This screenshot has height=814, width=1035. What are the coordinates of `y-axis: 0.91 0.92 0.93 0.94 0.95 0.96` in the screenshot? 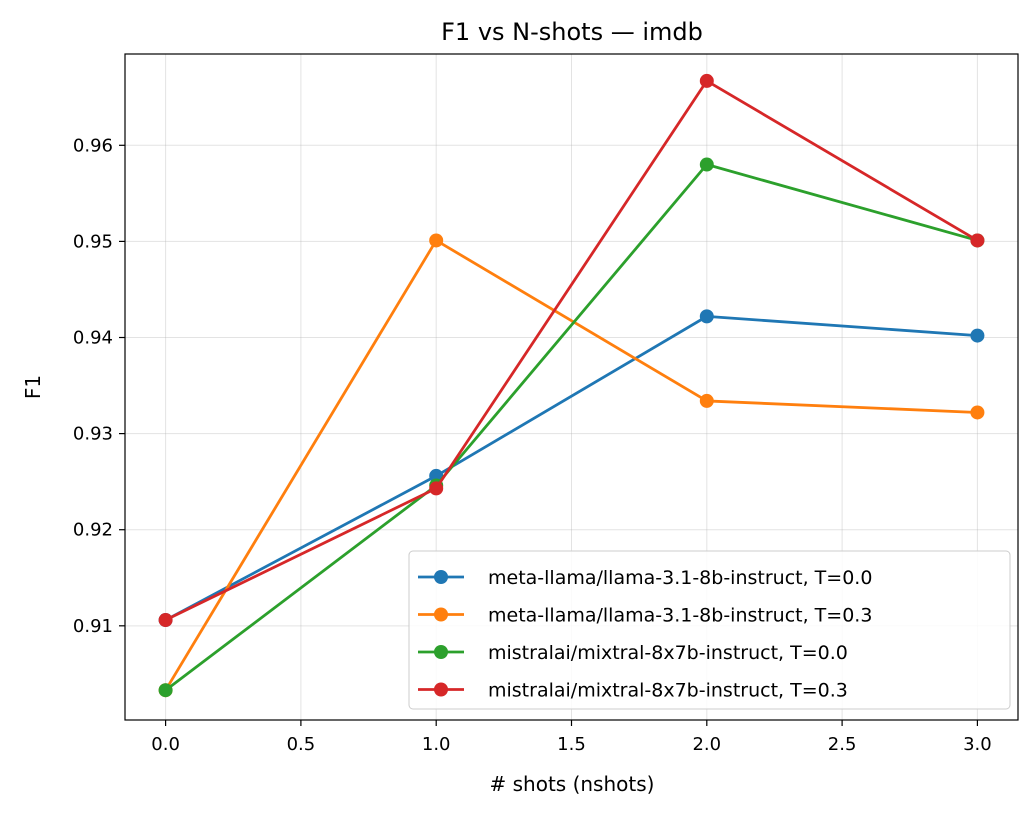 It's located at (99, 386).